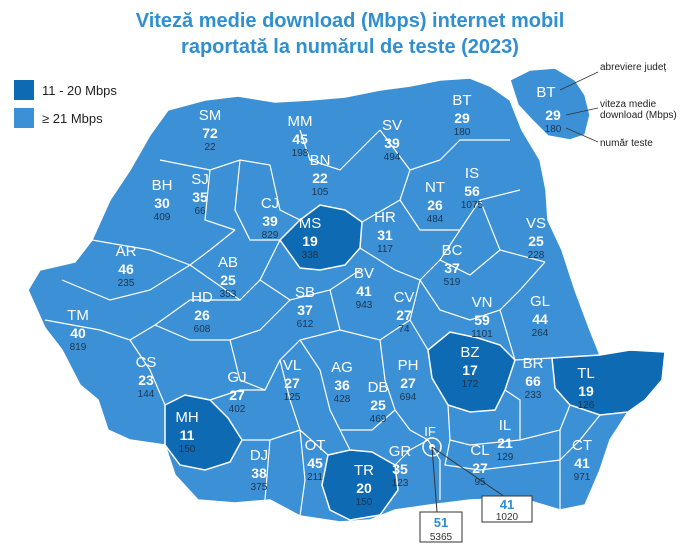 This screenshot has height=559, width=700. I want to click on county-tests-if: 1020, so click(507, 517).